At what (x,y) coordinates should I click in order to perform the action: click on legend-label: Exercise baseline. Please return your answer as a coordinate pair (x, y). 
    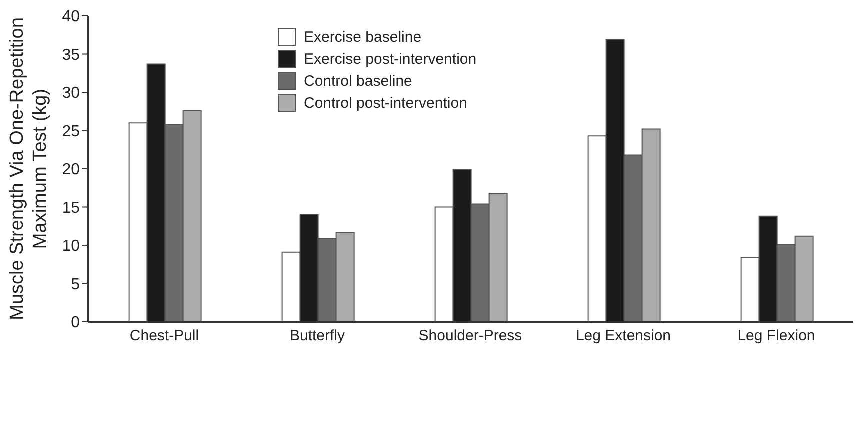
    Looking at the image, I should click on (363, 37).